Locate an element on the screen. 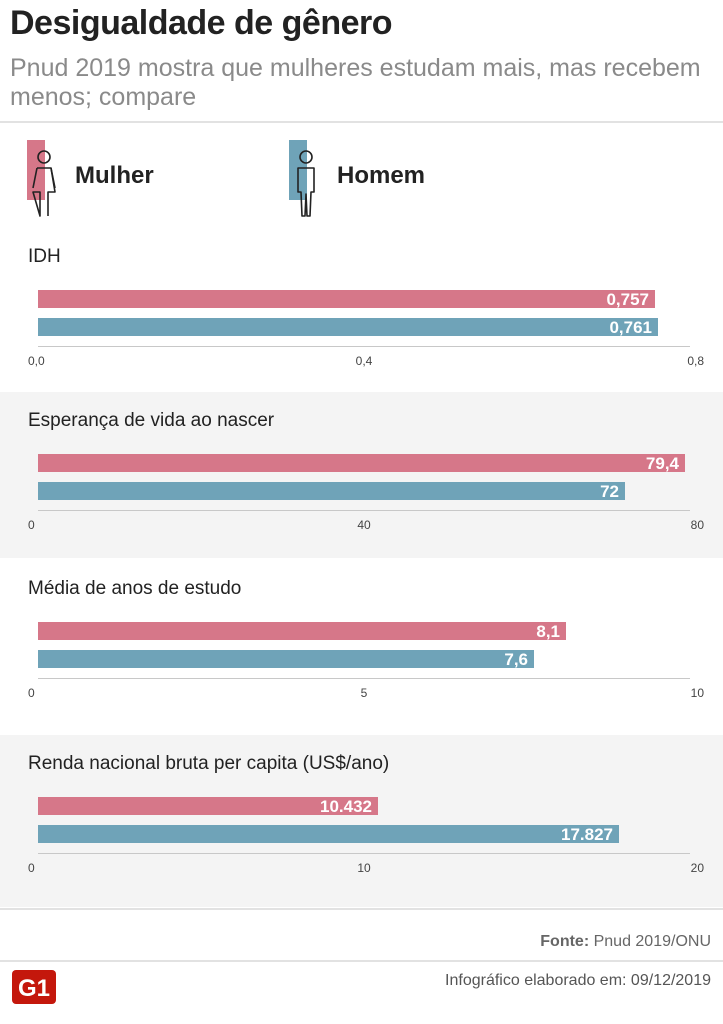  bar-mulher: 8,1 is located at coordinates (302, 631).